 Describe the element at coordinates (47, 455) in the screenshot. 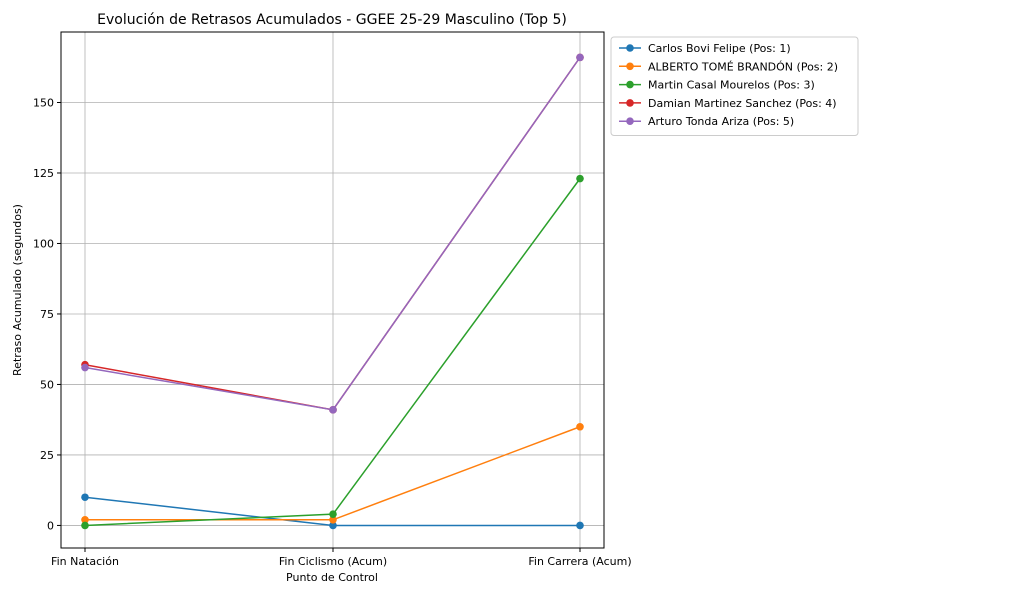

I see `y-tick-label: 25` at that location.